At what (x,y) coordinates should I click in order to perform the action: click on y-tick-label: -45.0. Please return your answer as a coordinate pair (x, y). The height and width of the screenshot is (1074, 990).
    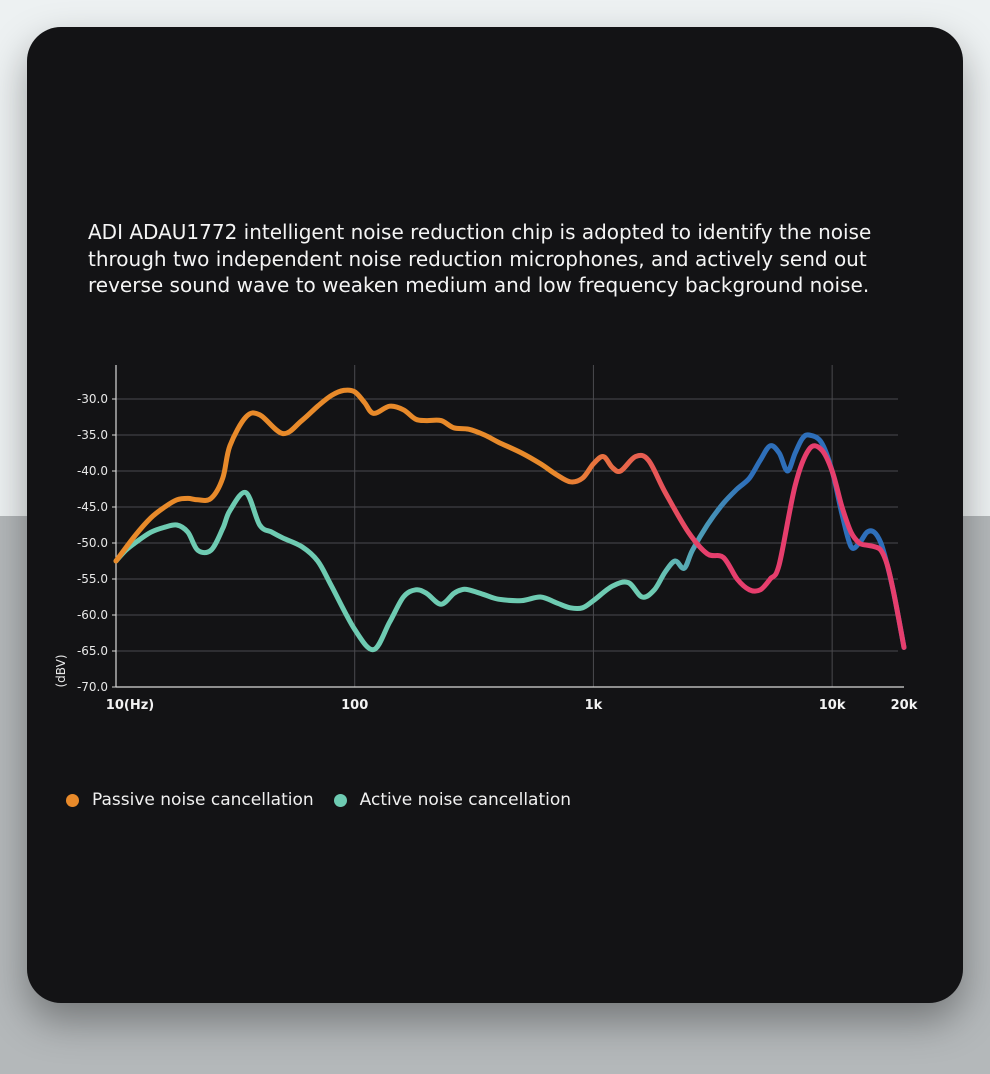
    Looking at the image, I should click on (92, 507).